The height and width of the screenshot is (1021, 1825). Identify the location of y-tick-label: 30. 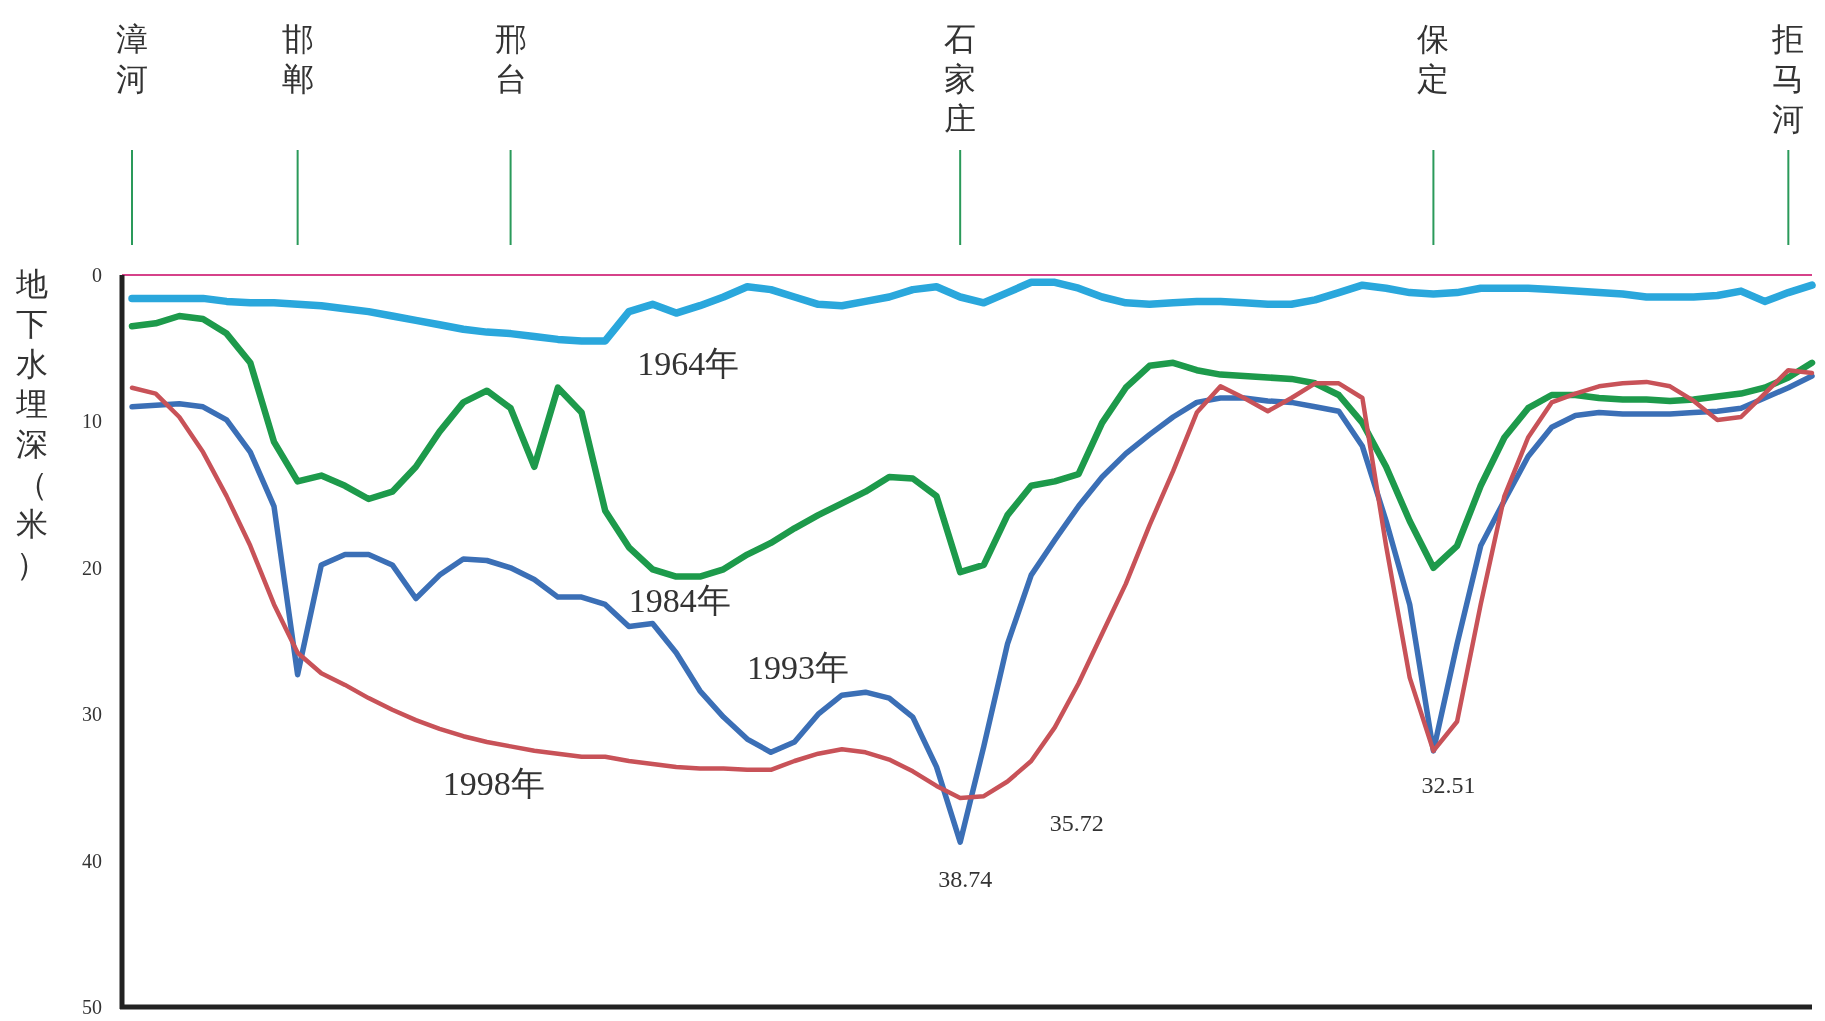
(92, 714).